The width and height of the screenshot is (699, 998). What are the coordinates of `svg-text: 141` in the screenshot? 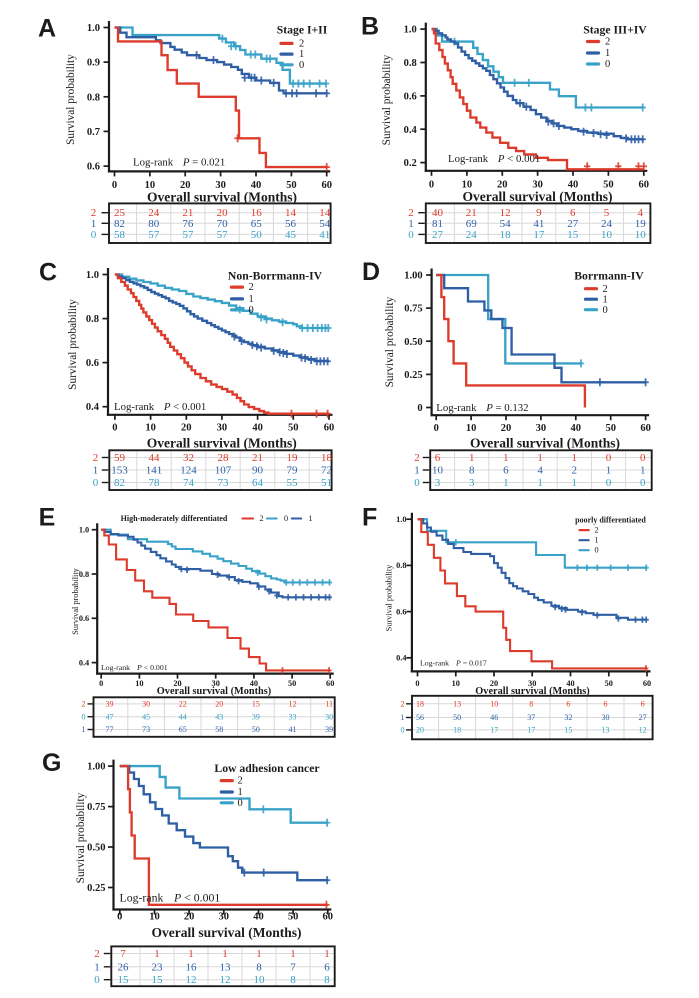 It's located at (154, 471).